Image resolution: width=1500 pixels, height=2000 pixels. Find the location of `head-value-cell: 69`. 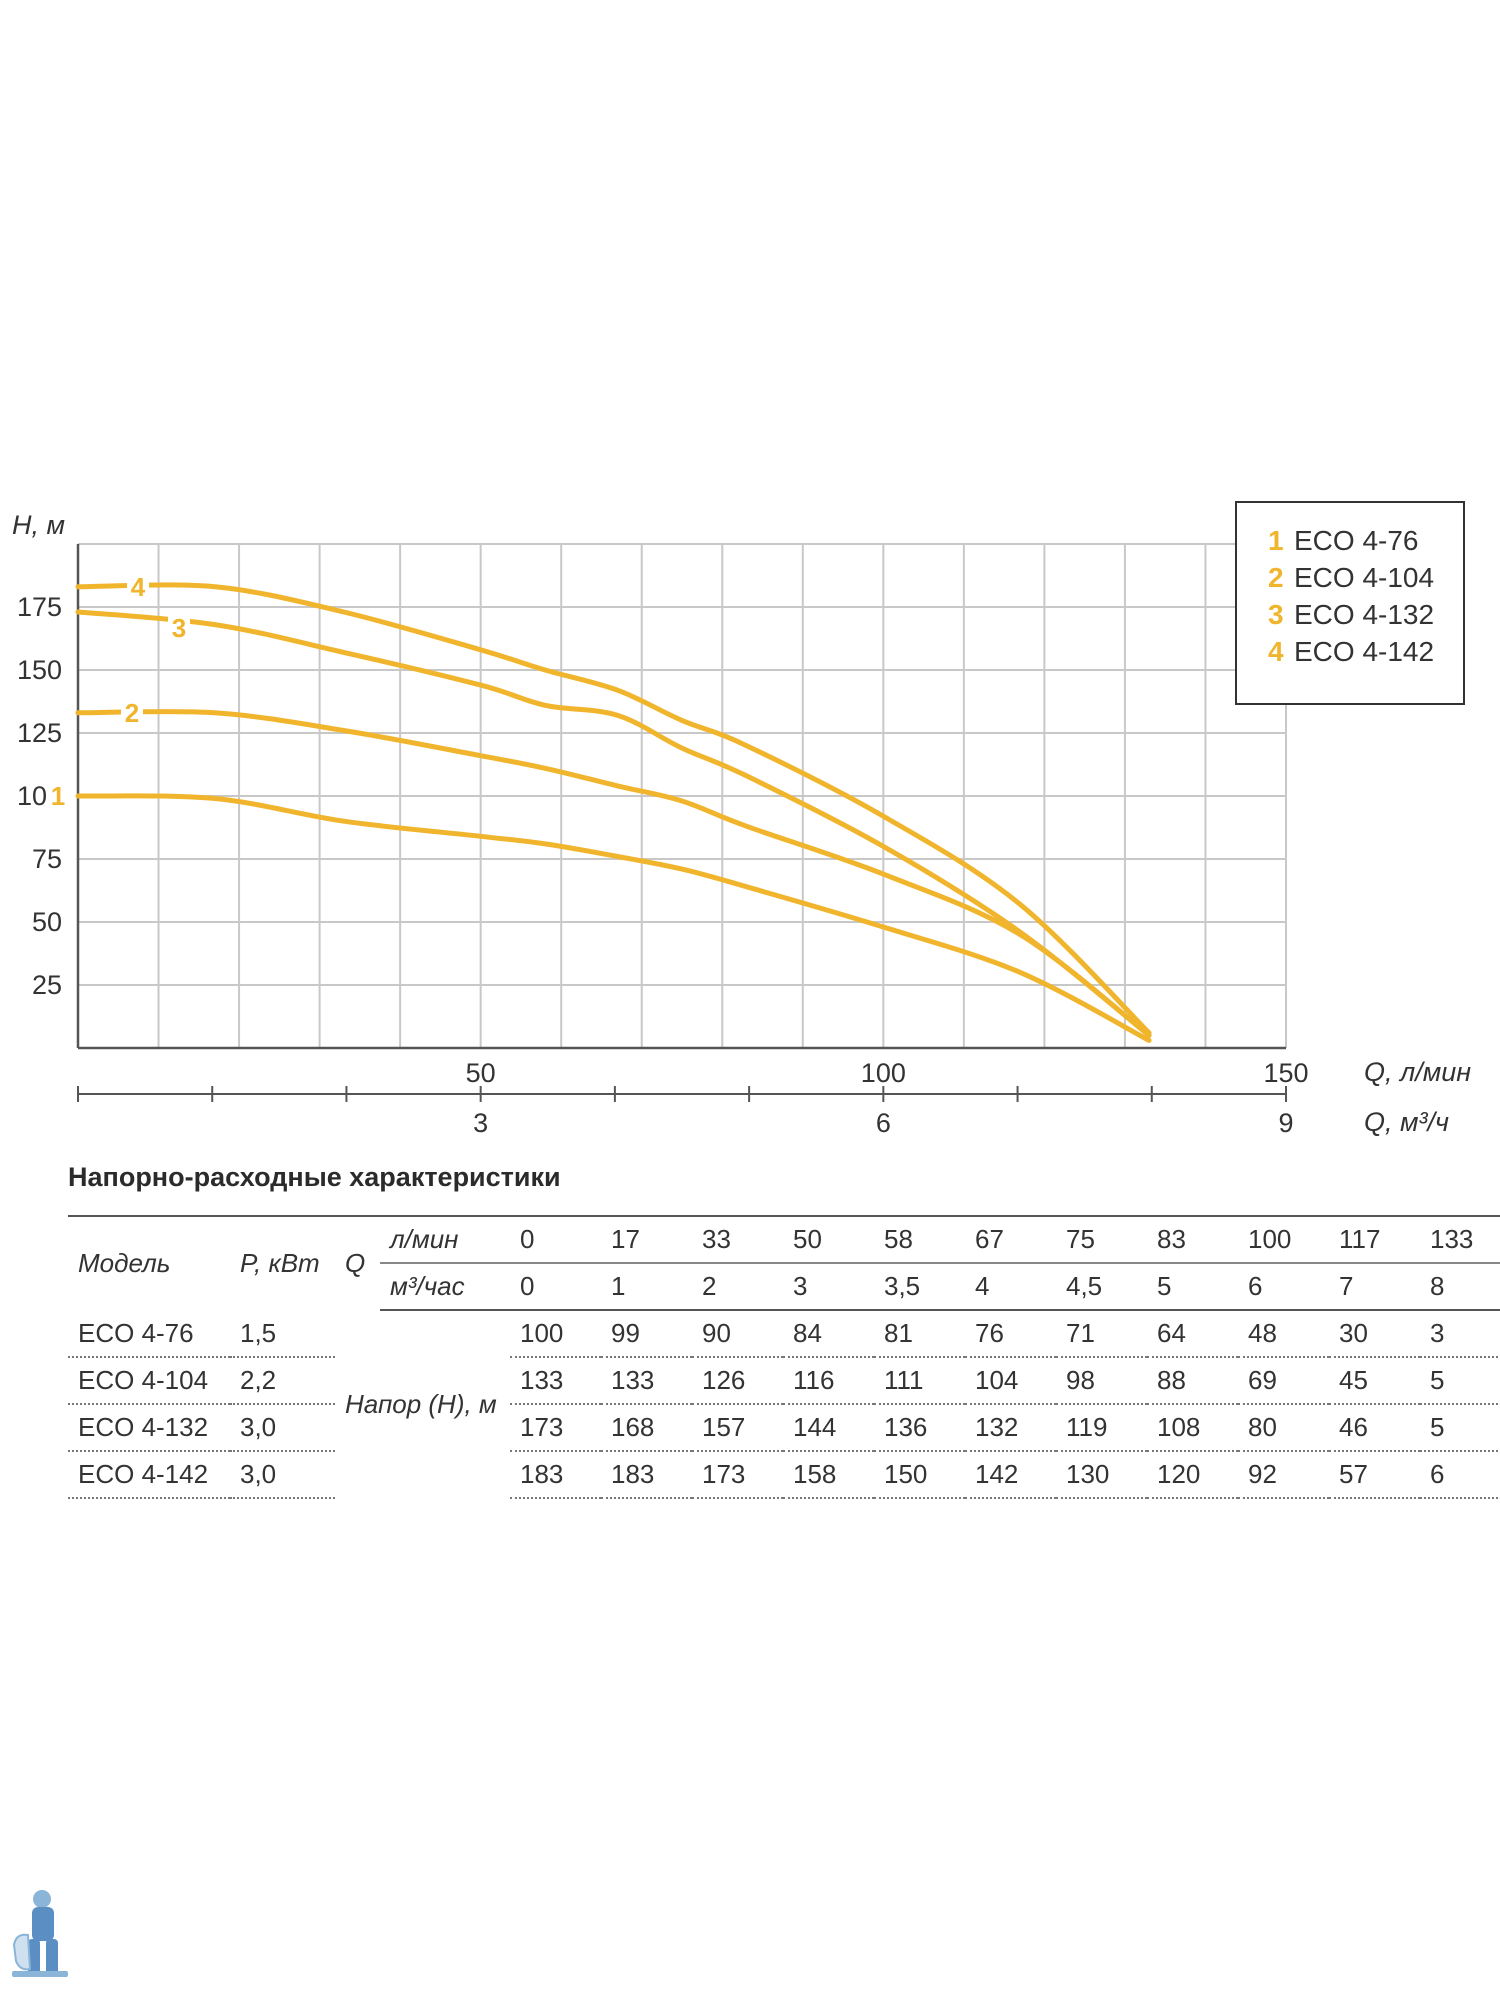

head-value-cell: 69 is located at coordinates (1283, 1381).